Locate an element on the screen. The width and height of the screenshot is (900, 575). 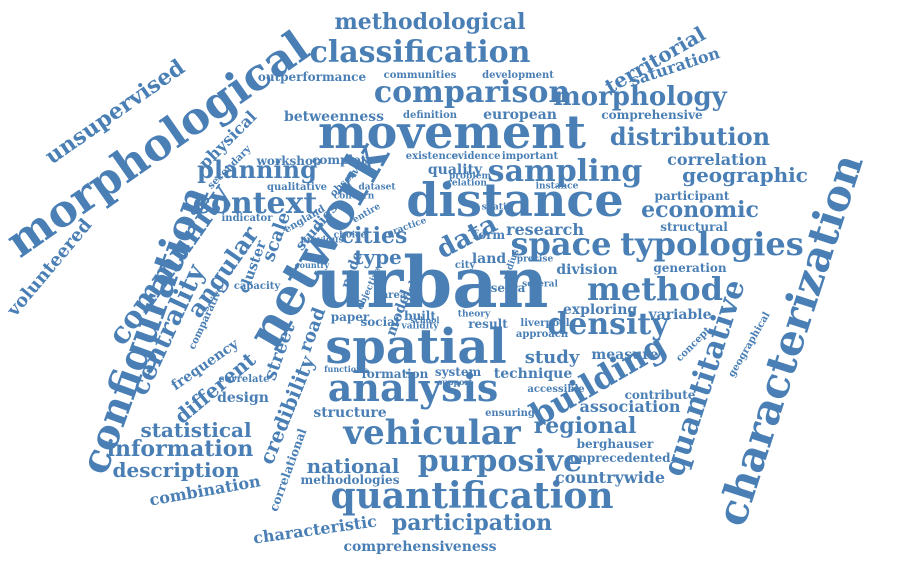
word-unprecedented: unprecedented is located at coordinates (620, 458).